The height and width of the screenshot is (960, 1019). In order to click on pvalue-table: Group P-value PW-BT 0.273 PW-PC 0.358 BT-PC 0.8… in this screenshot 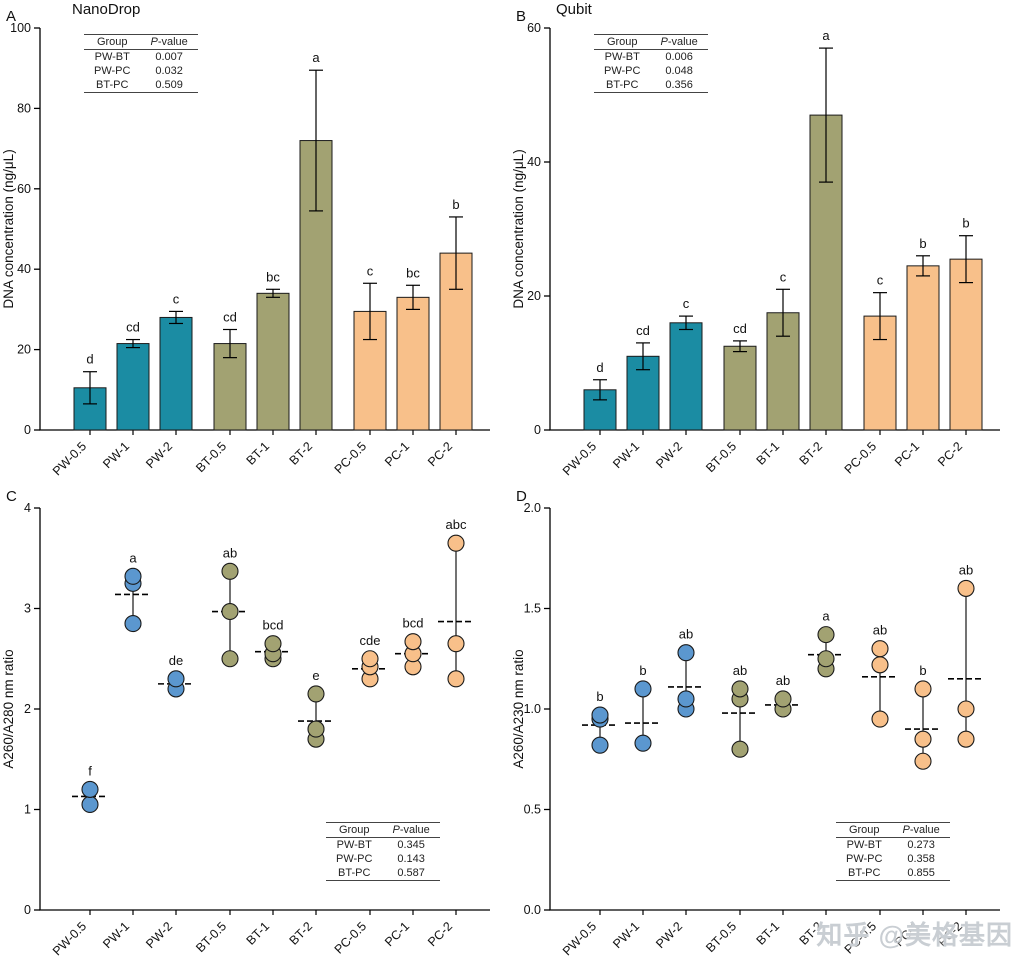, I will do `click(893, 851)`.